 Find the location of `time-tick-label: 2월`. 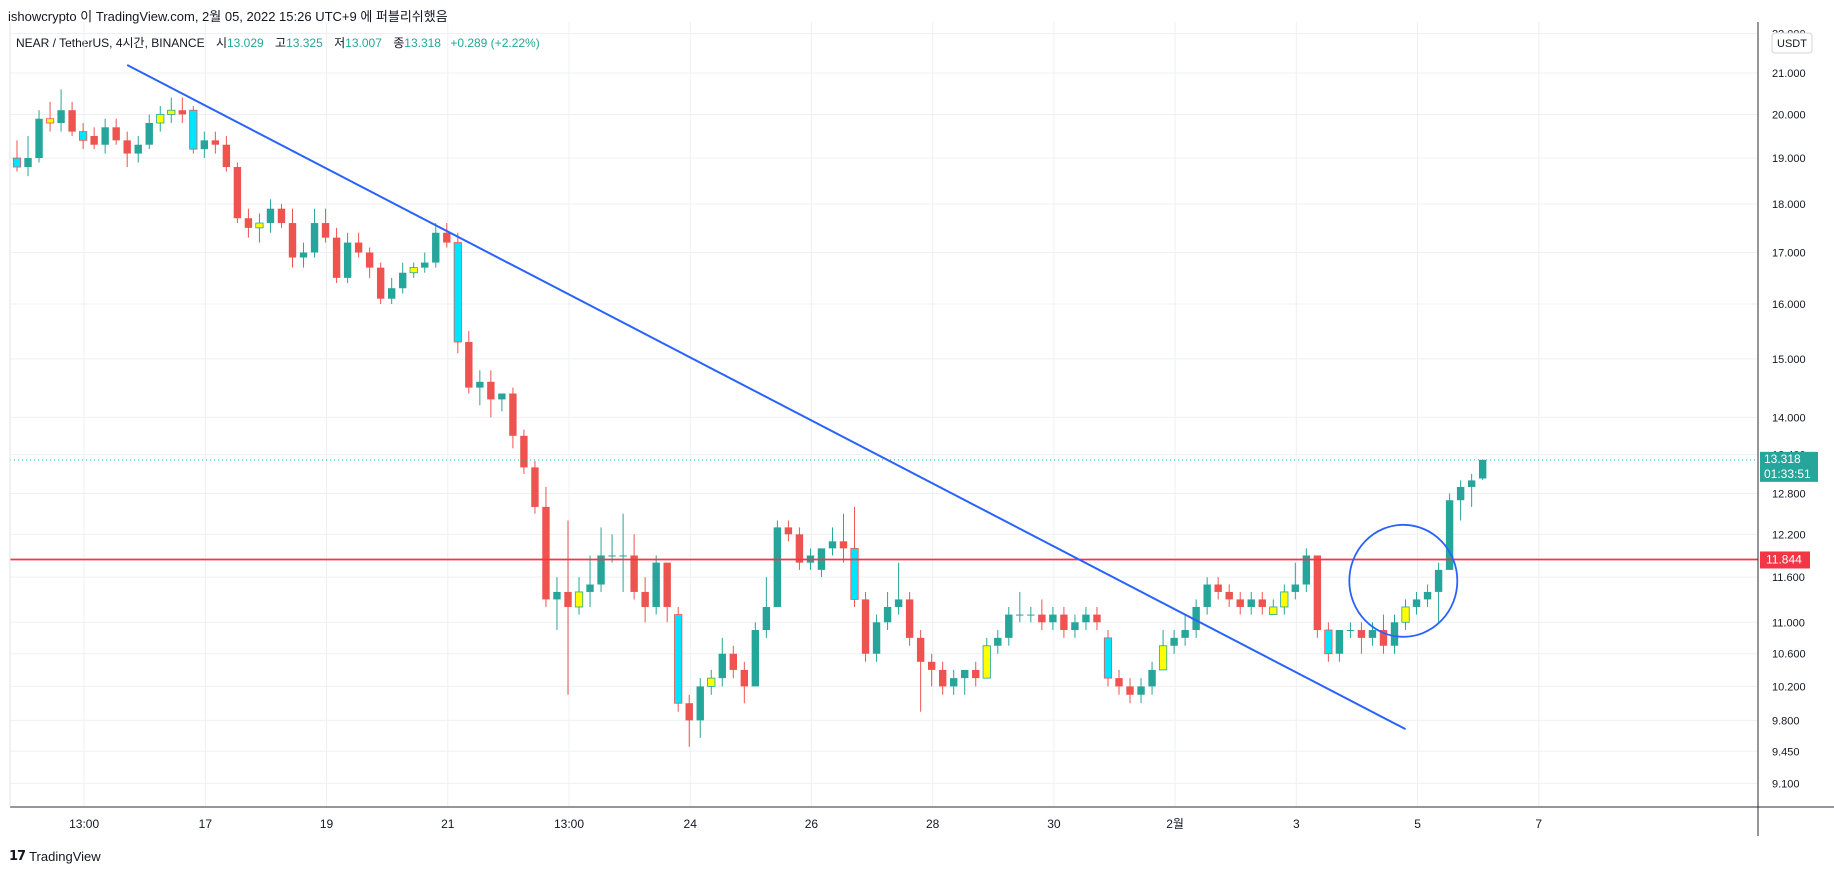

time-tick-label: 2월 is located at coordinates (1175, 824).